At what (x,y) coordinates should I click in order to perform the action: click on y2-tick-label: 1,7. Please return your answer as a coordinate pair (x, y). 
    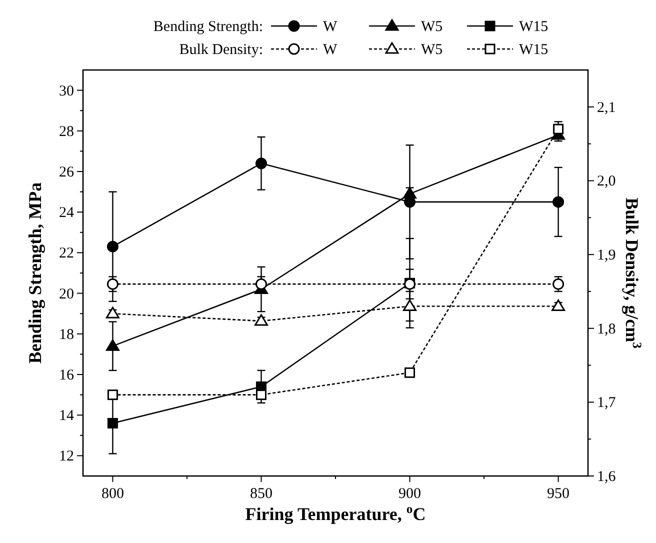
    Looking at the image, I should click on (606, 403).